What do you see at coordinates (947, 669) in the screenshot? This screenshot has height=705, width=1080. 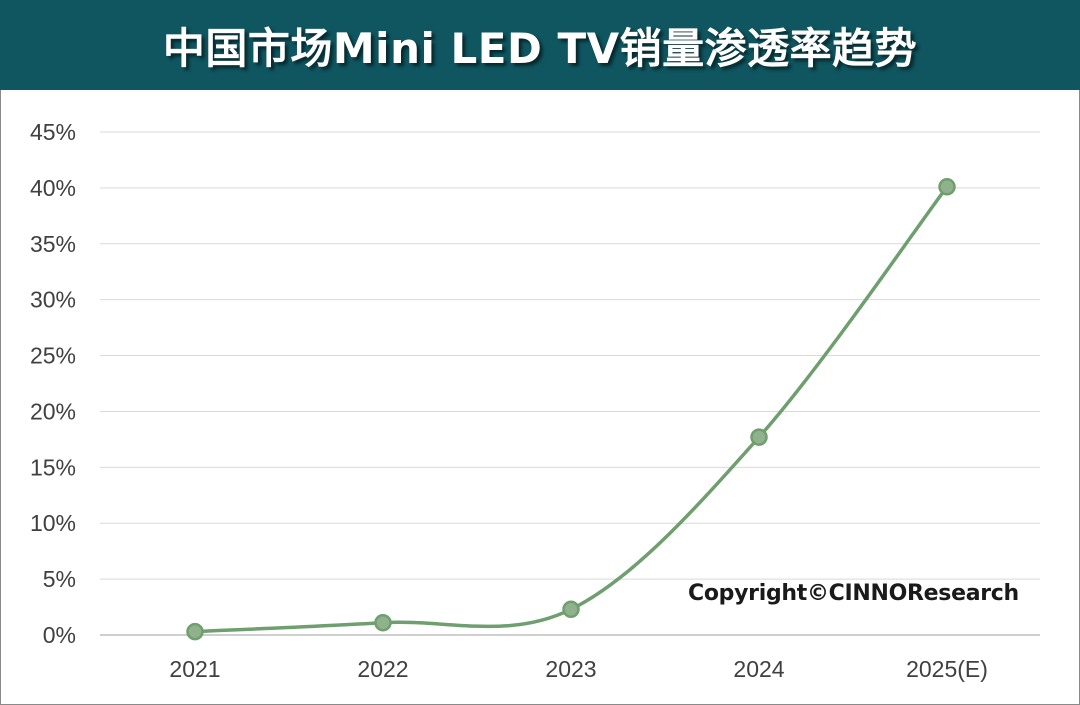 I see `x-tick-label: 2025(E)` at bounding box center [947, 669].